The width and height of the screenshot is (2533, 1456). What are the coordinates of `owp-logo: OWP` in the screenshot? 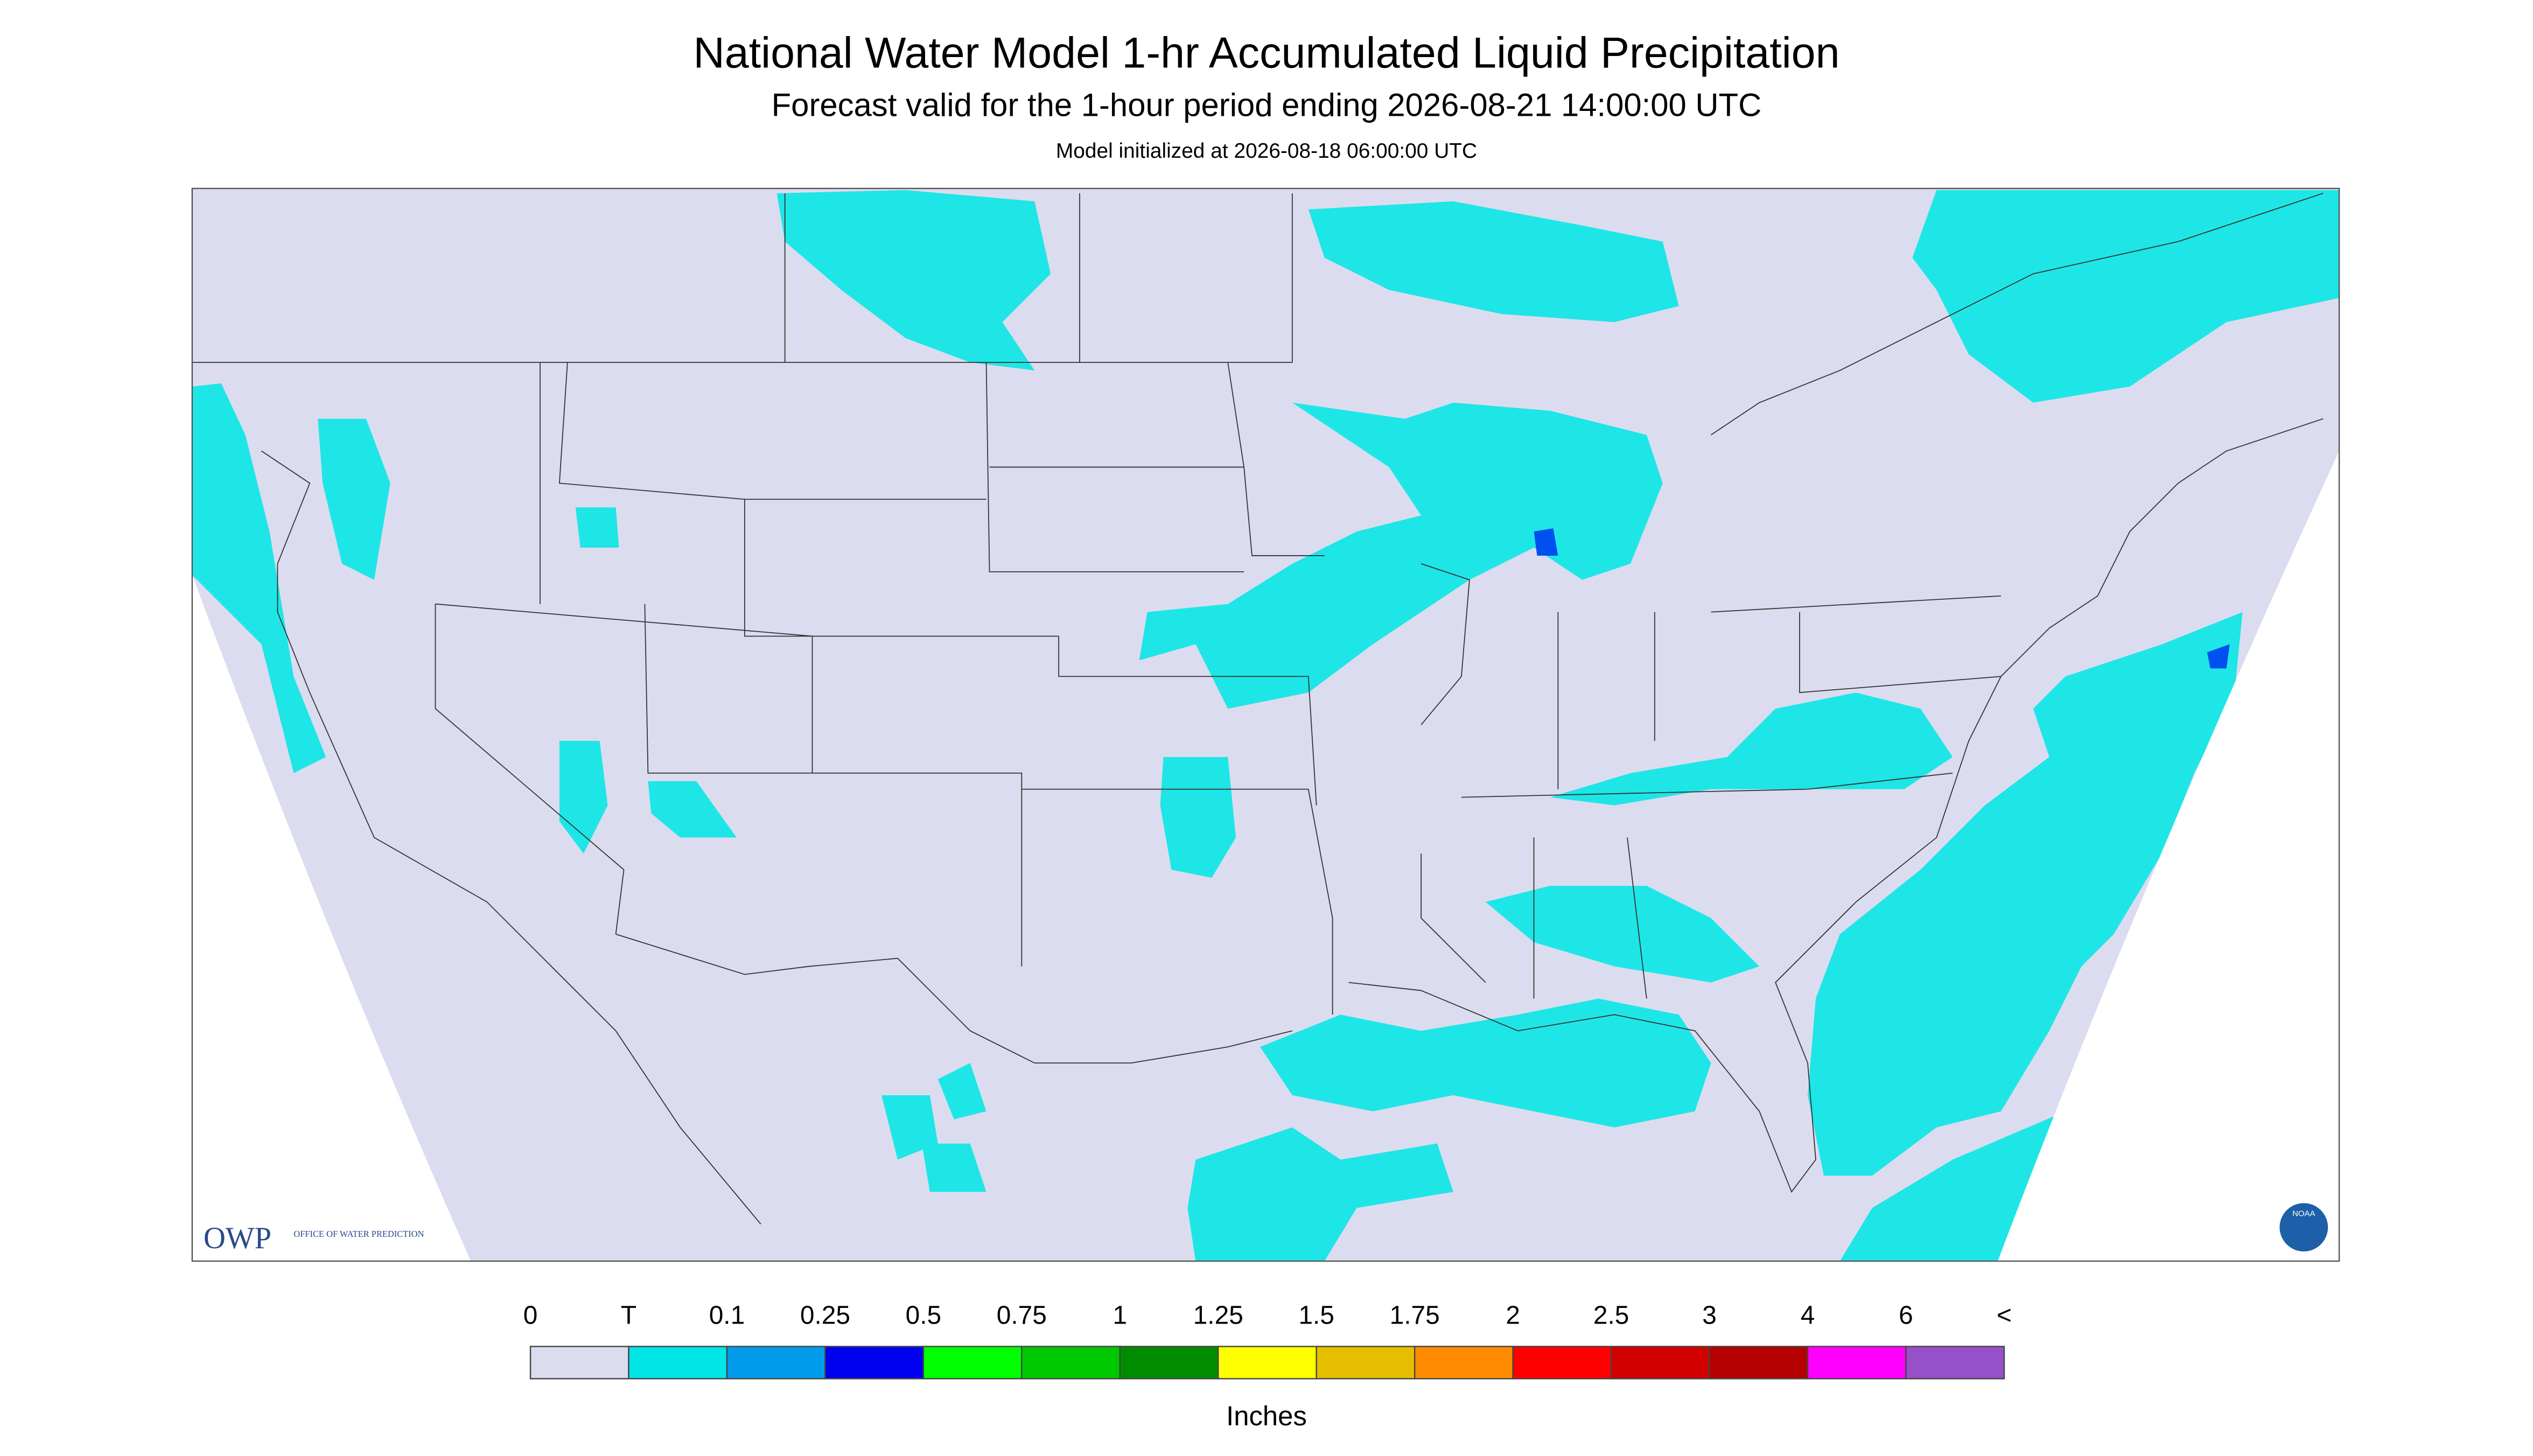 It's located at (238, 1238).